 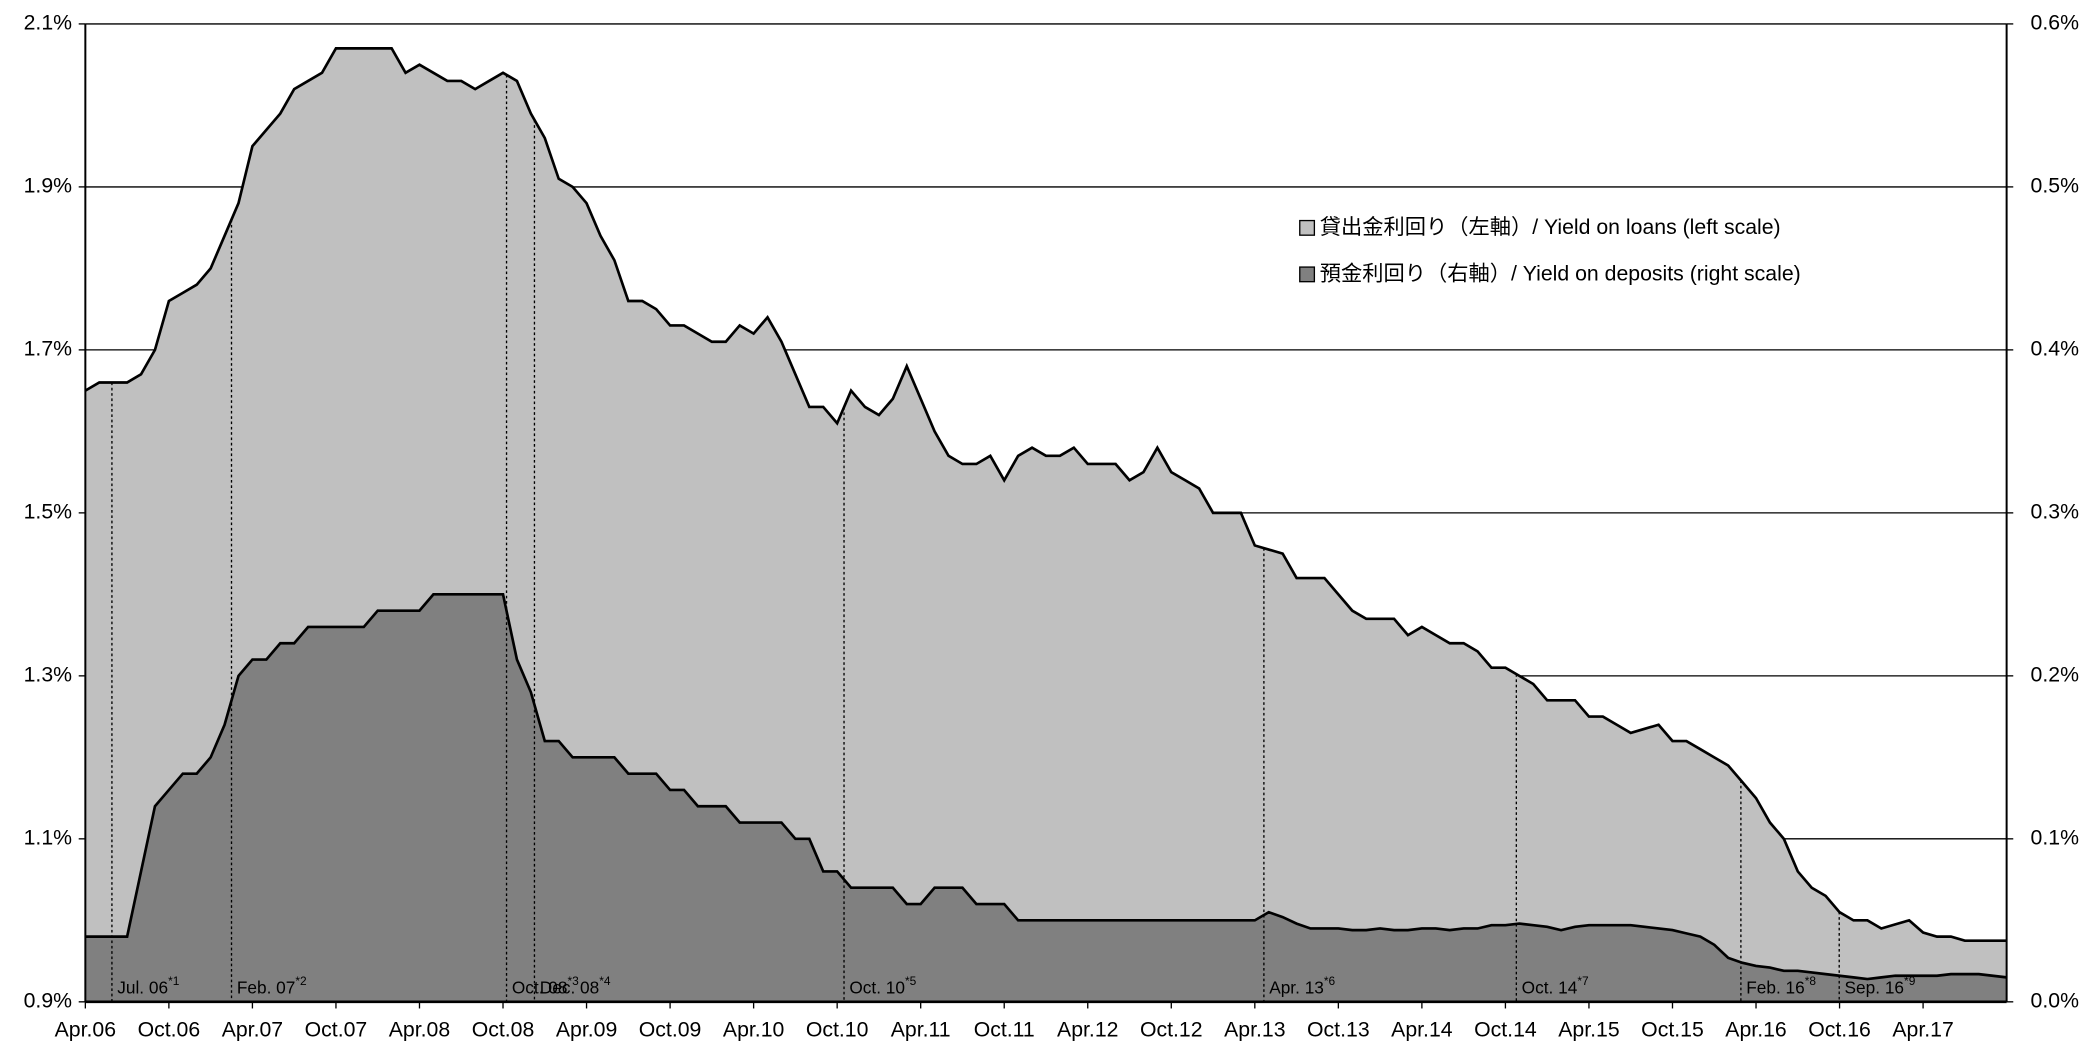 What do you see at coordinates (1296, 987) in the screenshot?
I see `annotation-text: Apr. 13` at bounding box center [1296, 987].